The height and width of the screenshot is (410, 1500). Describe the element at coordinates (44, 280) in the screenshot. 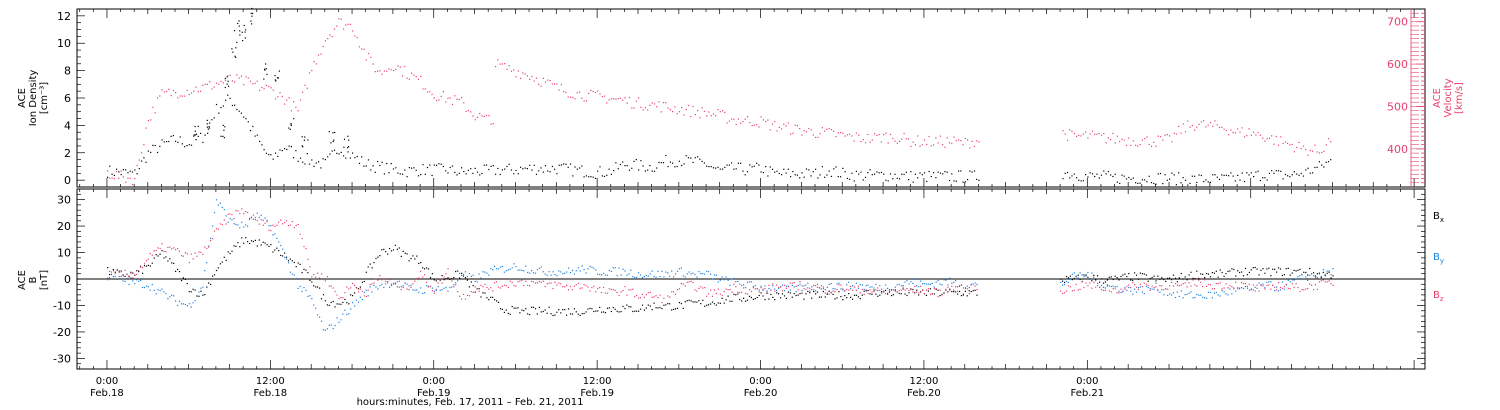

I see `b-axis-label: [nT]` at that location.